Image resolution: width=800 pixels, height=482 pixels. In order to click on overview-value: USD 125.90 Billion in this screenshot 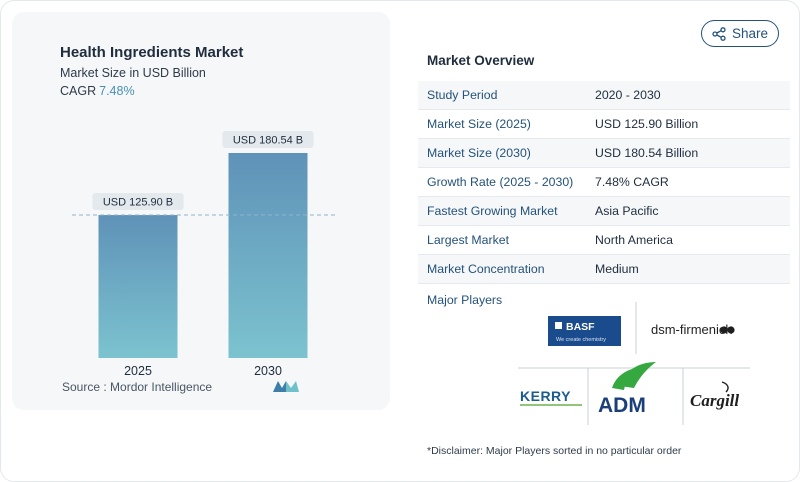, I will do `click(647, 124)`.